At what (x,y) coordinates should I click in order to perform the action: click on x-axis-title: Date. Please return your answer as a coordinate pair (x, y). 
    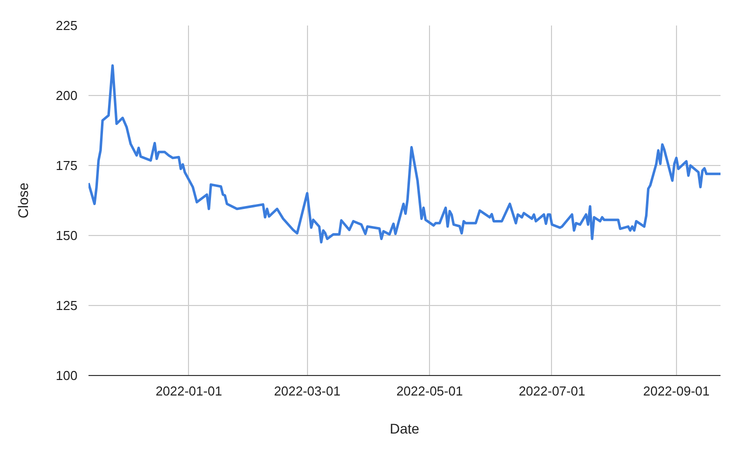
    Looking at the image, I should click on (405, 428).